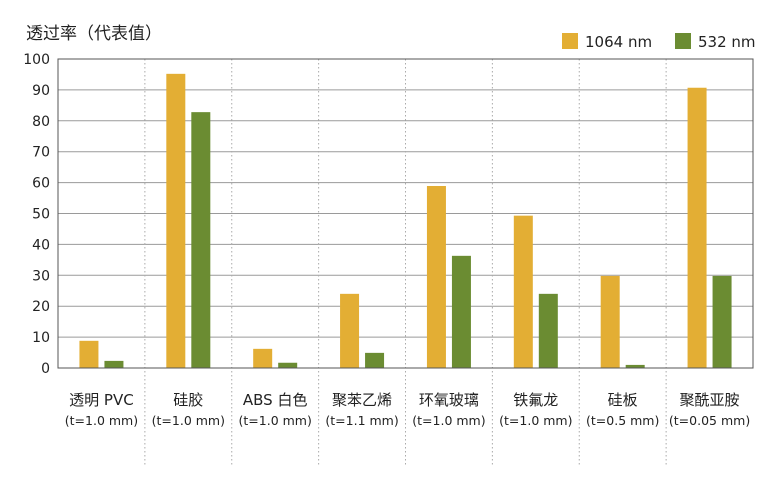 The height and width of the screenshot is (492, 783). What do you see at coordinates (188, 400) in the screenshot?
I see `x-category-label: 硅胶` at bounding box center [188, 400].